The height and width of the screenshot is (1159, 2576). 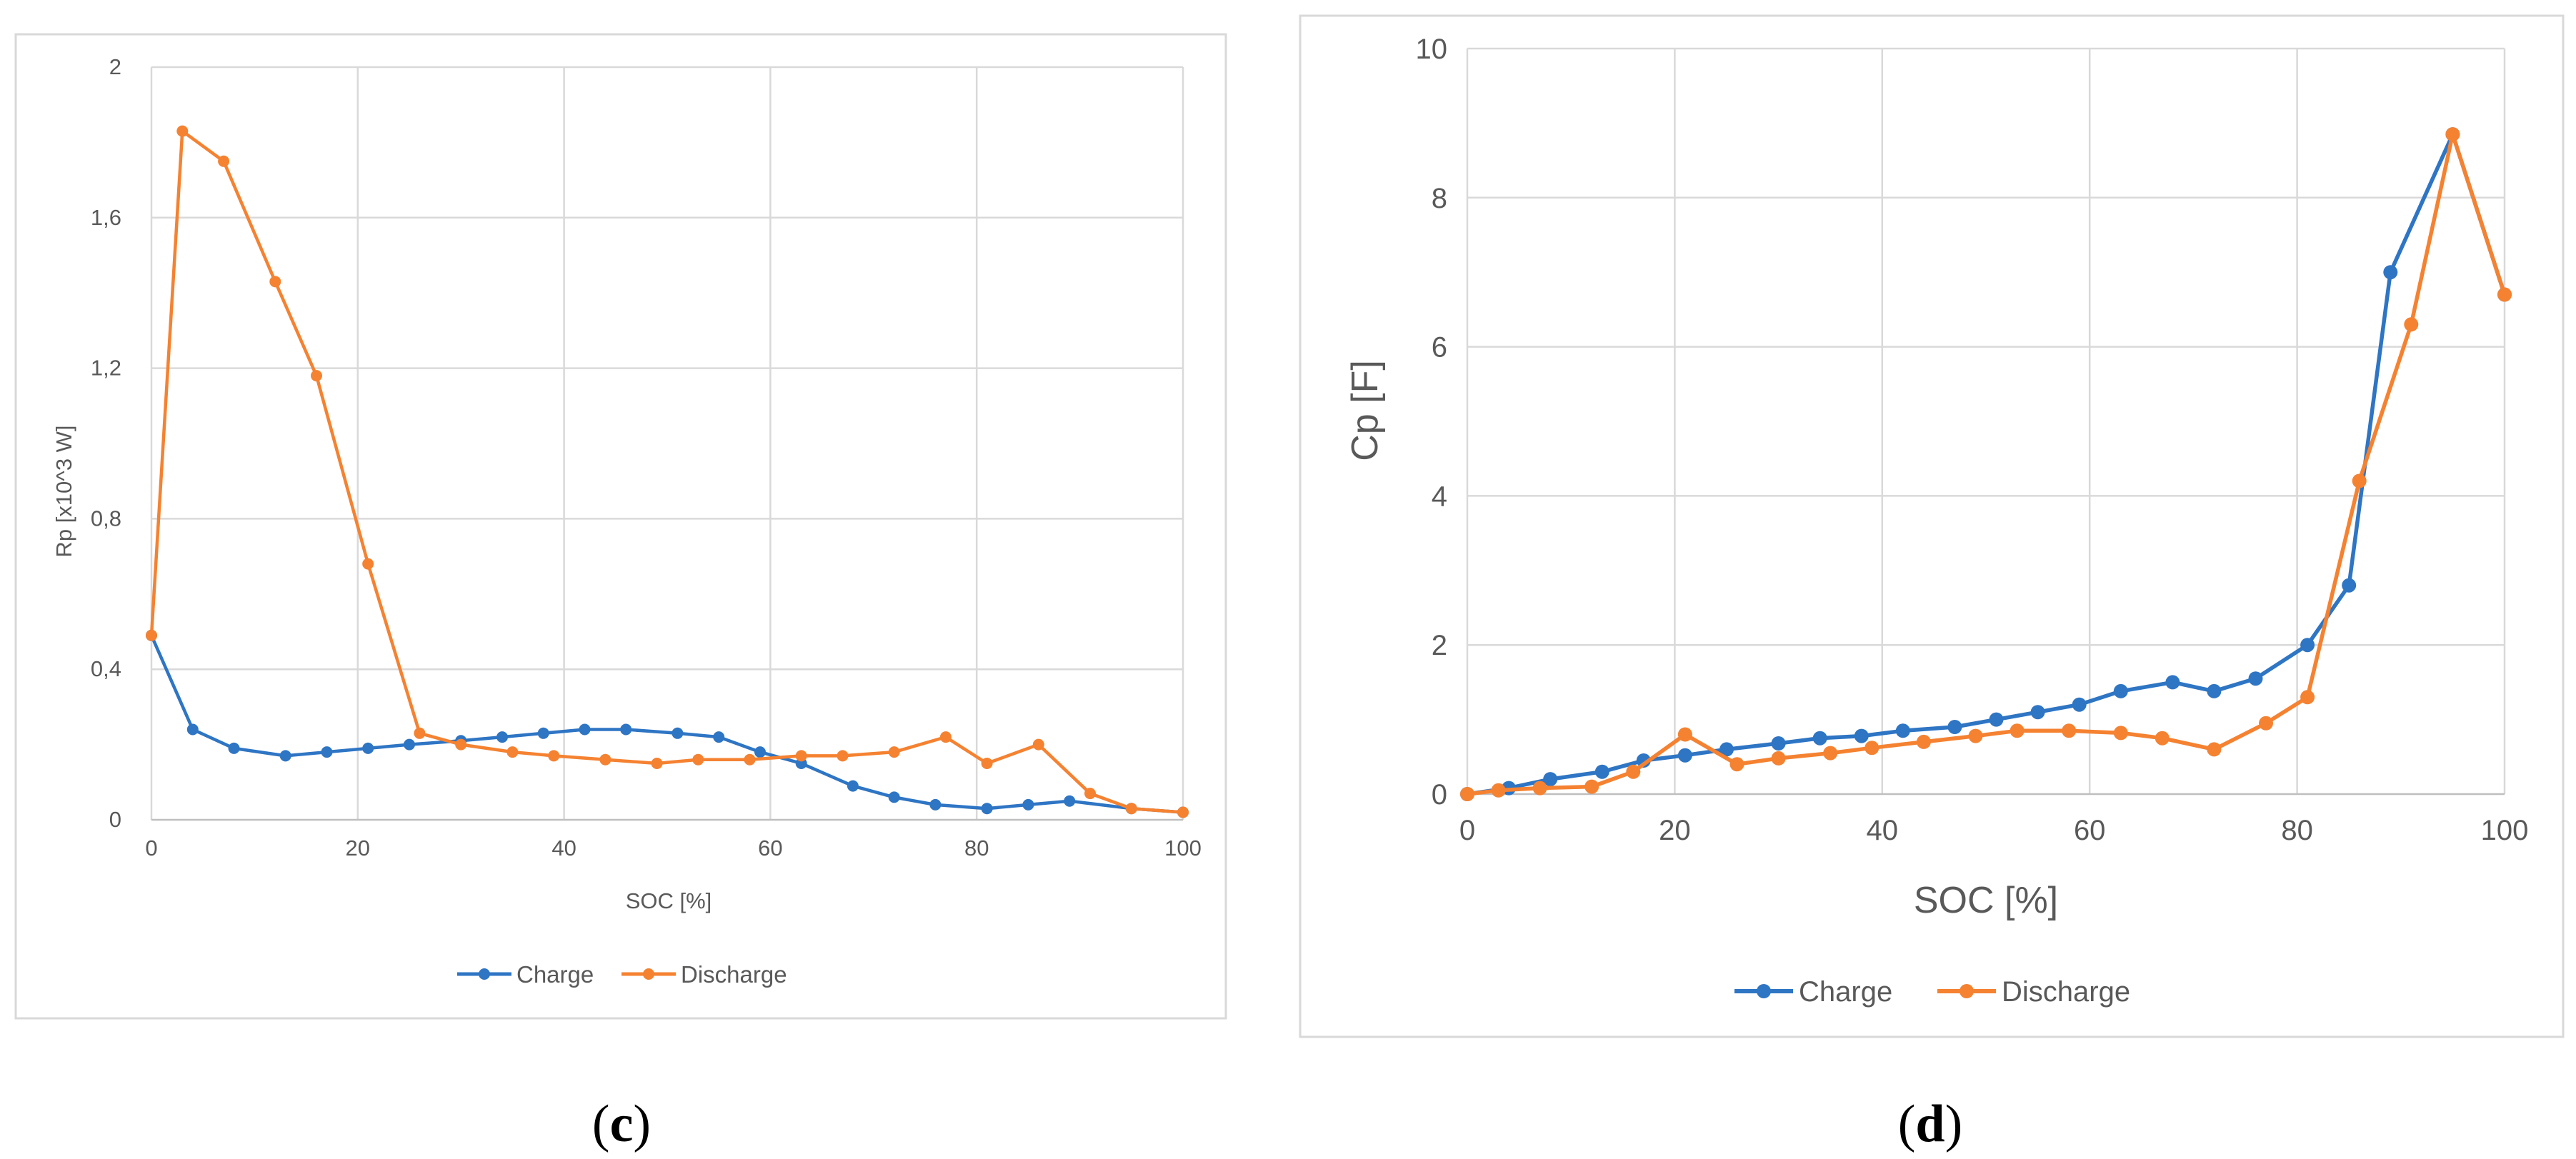 What do you see at coordinates (1467, 830) in the screenshot?
I see `chart-d-x-tick: 0` at bounding box center [1467, 830].